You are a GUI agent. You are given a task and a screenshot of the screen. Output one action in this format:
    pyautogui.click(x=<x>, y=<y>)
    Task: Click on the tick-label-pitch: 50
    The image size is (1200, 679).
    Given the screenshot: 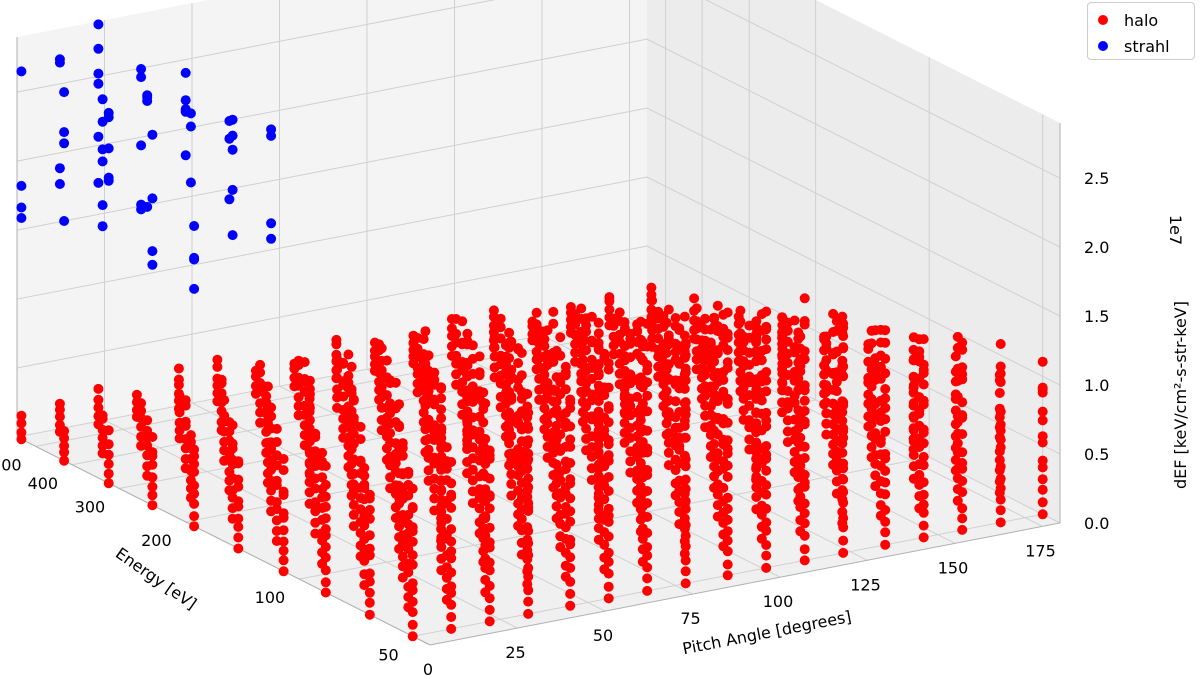 What is the action you would take?
    pyautogui.click(x=603, y=635)
    